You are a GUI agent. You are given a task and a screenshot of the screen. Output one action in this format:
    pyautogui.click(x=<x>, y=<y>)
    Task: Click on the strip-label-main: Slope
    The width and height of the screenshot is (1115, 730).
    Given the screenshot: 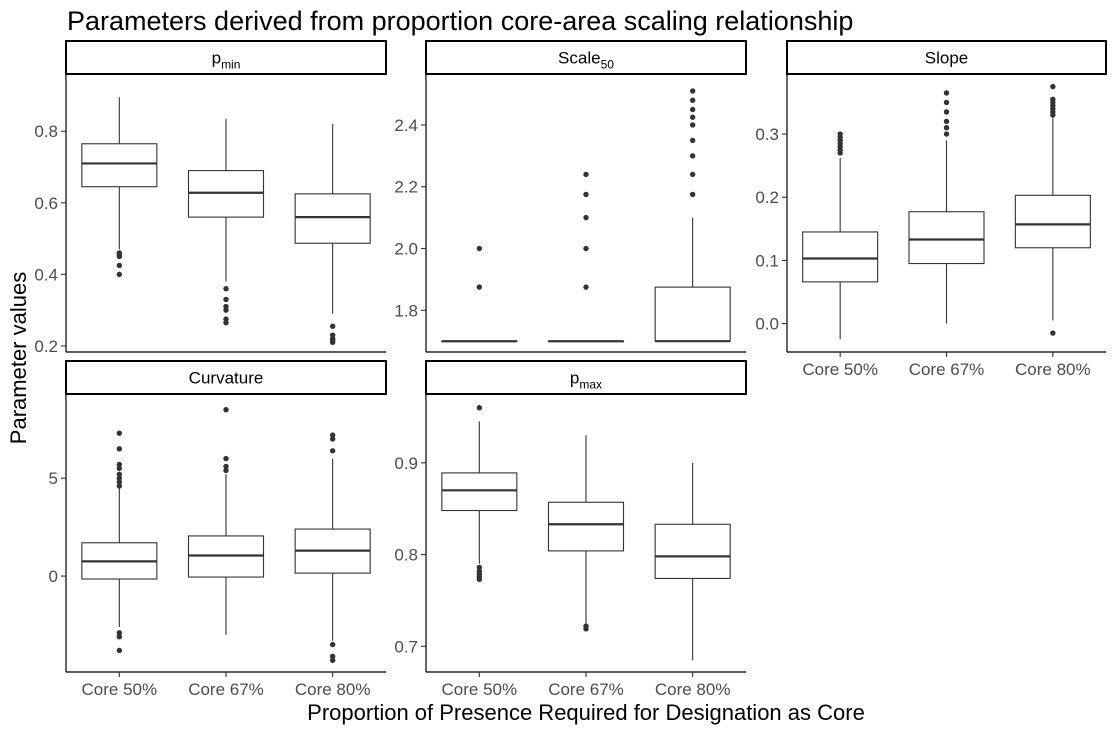 What is the action you would take?
    pyautogui.click(x=946, y=58)
    